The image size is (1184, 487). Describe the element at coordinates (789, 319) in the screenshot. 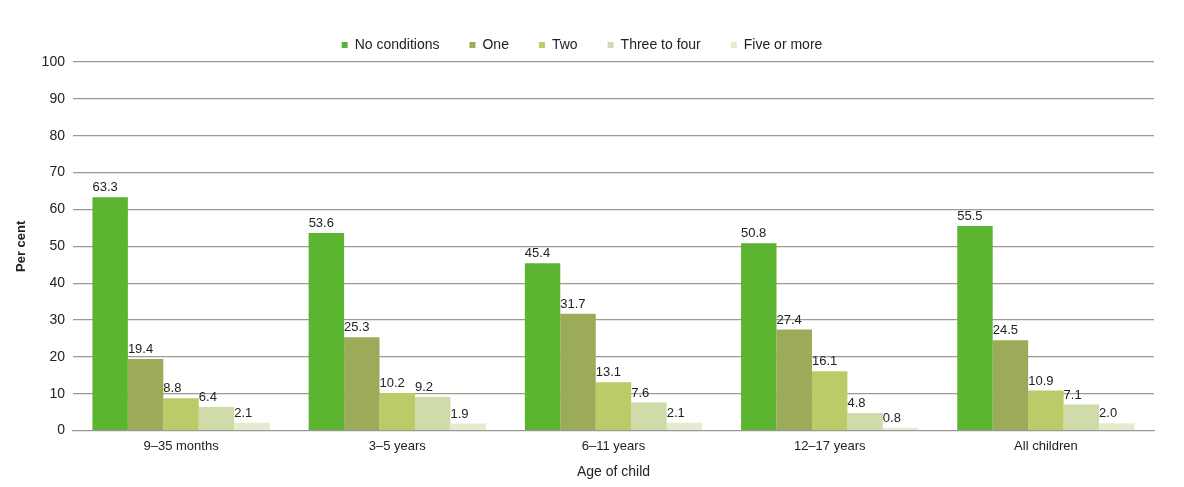

I see `text: 27.4` at that location.